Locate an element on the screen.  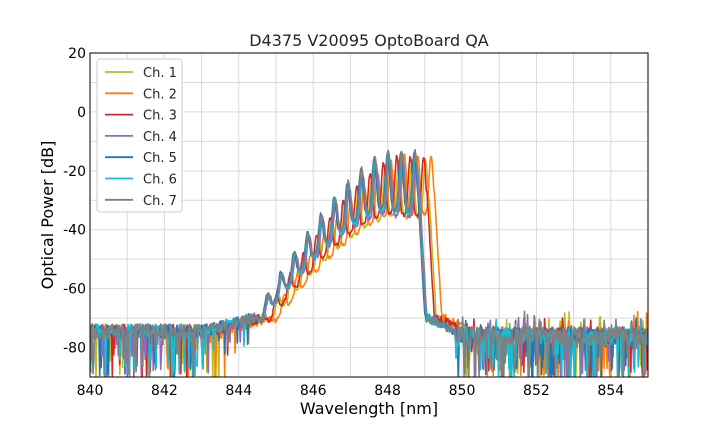
x-tick-label: 848 is located at coordinates (387, 391).